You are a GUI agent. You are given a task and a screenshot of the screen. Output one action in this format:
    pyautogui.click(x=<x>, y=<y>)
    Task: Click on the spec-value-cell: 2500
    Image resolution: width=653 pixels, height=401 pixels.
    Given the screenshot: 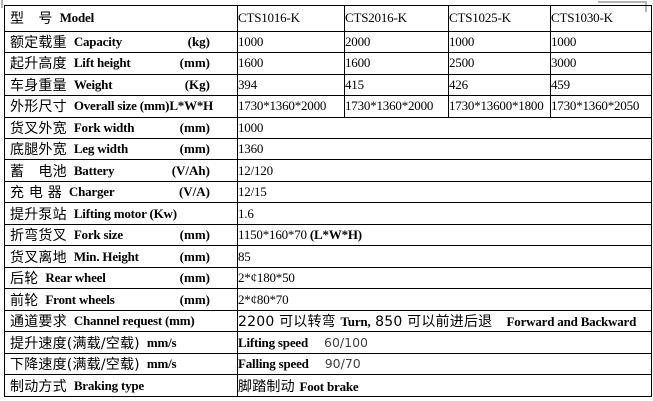 What is the action you would take?
    pyautogui.click(x=499, y=63)
    